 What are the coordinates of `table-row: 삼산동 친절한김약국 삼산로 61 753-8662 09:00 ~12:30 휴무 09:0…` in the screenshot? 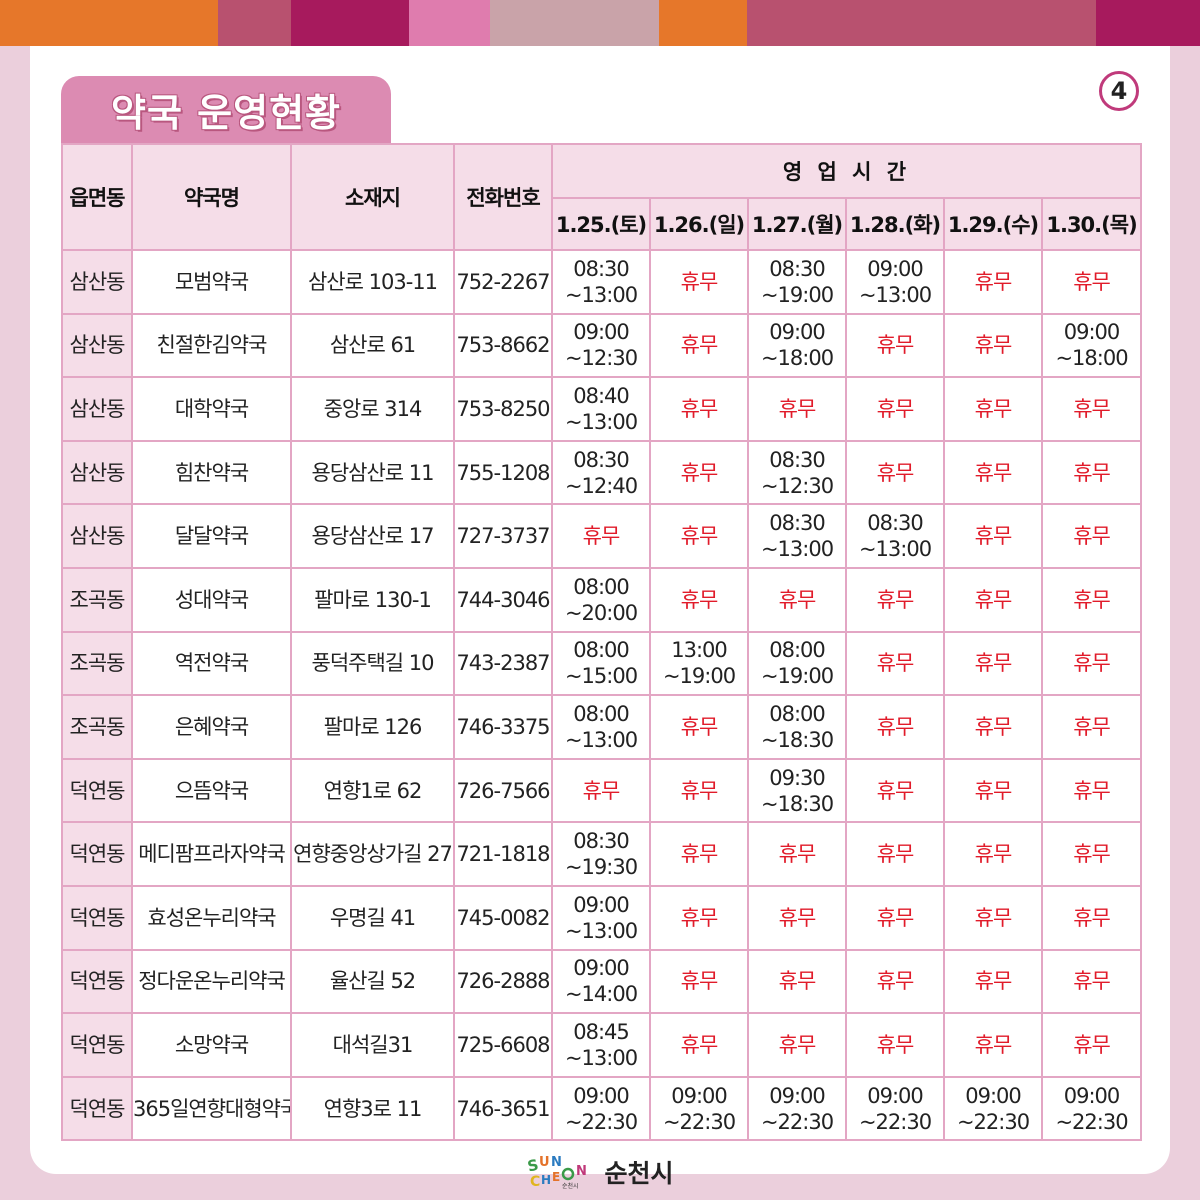 It's located at (602, 345).